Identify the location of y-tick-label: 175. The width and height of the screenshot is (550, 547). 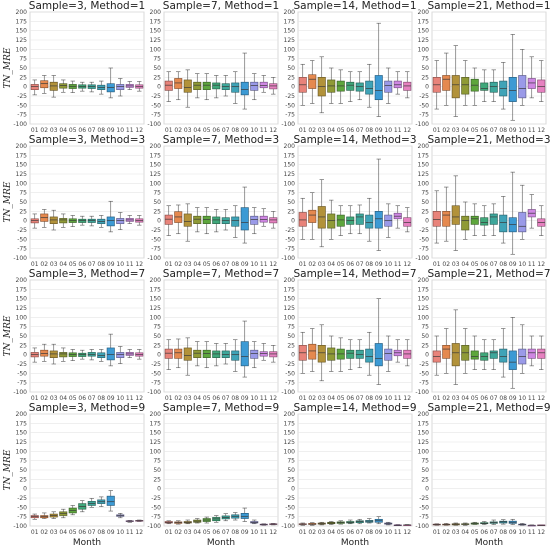
(156, 423).